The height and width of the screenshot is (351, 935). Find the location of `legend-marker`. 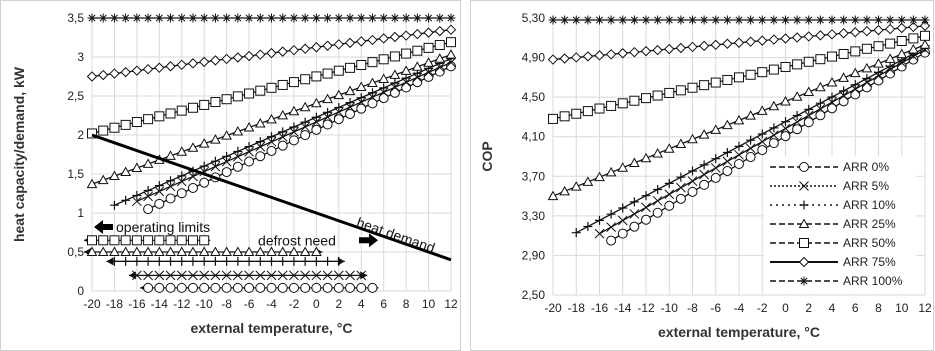

legend-marker is located at coordinates (804, 186).